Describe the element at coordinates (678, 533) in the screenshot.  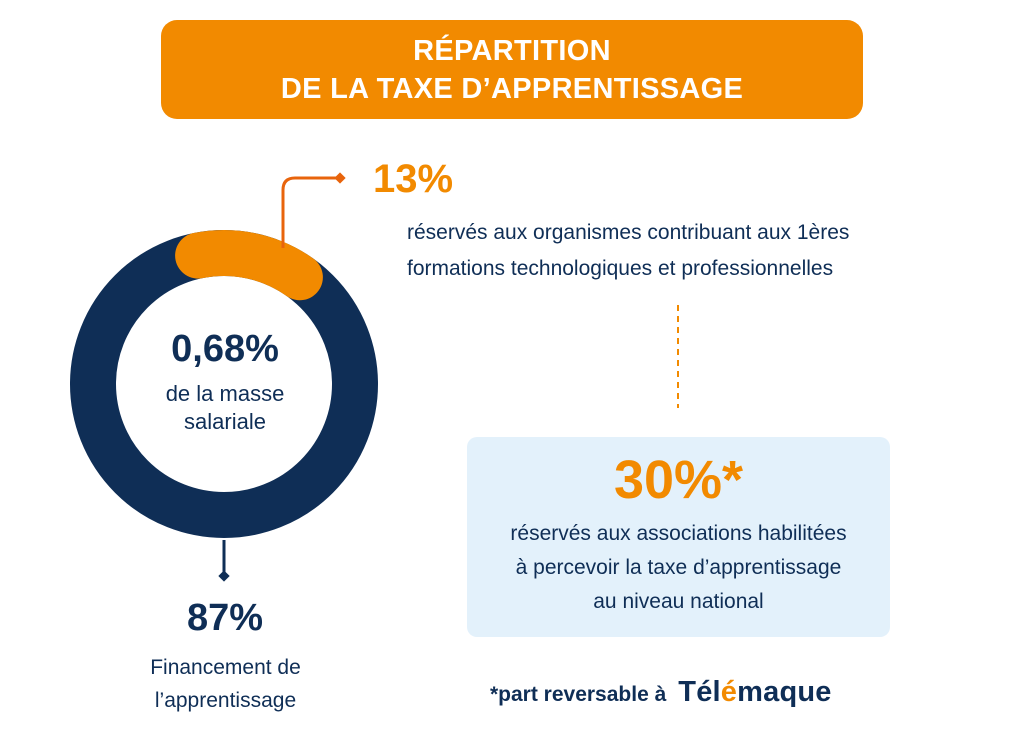
I see `box-30-line1: réservés aux associations habilitées` at that location.